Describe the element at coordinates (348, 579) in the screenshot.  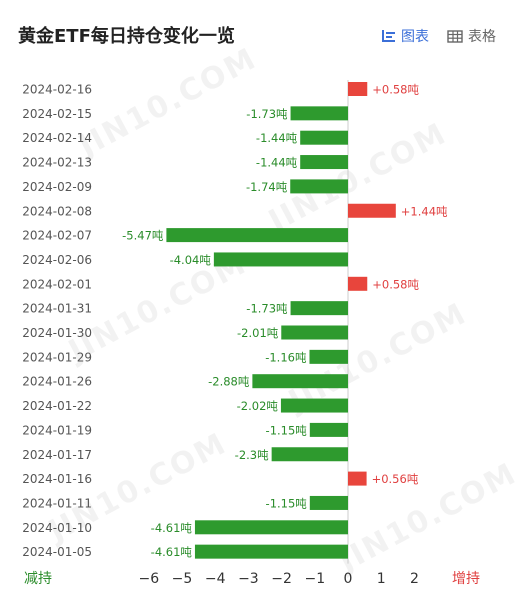
I see `x-tick-label: 0` at that location.